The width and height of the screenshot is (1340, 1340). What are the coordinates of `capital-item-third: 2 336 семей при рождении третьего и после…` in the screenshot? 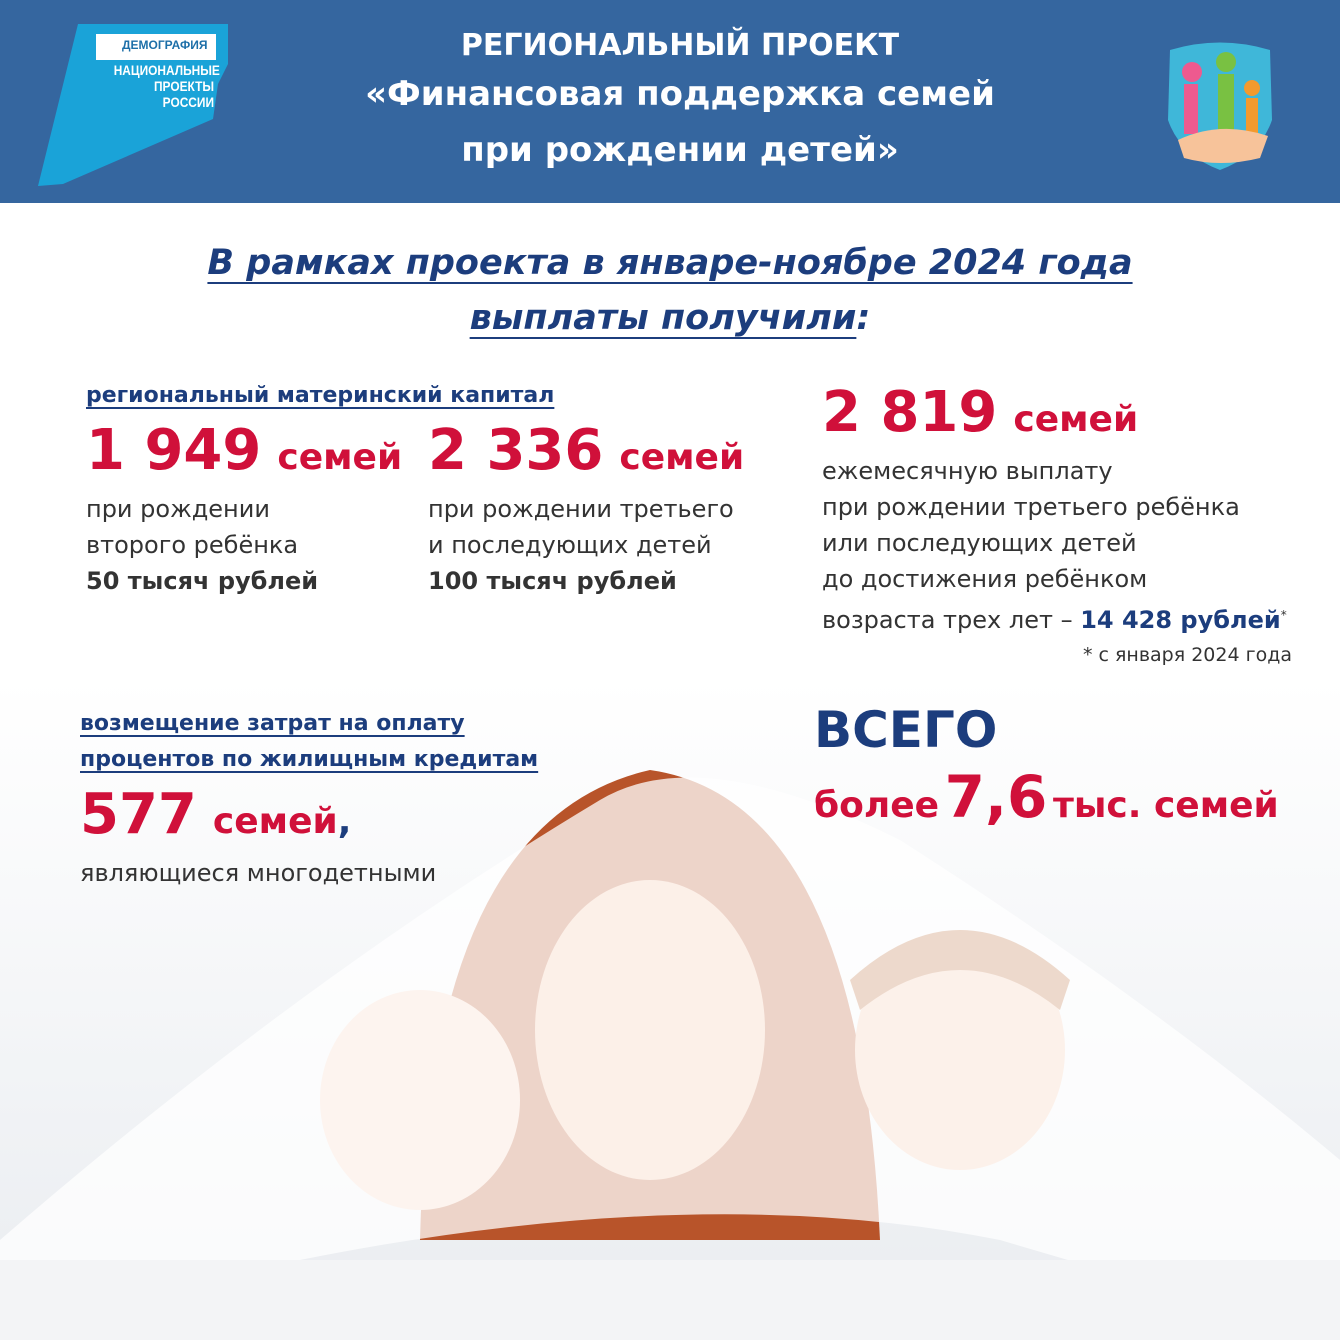 It's located at (586, 506).